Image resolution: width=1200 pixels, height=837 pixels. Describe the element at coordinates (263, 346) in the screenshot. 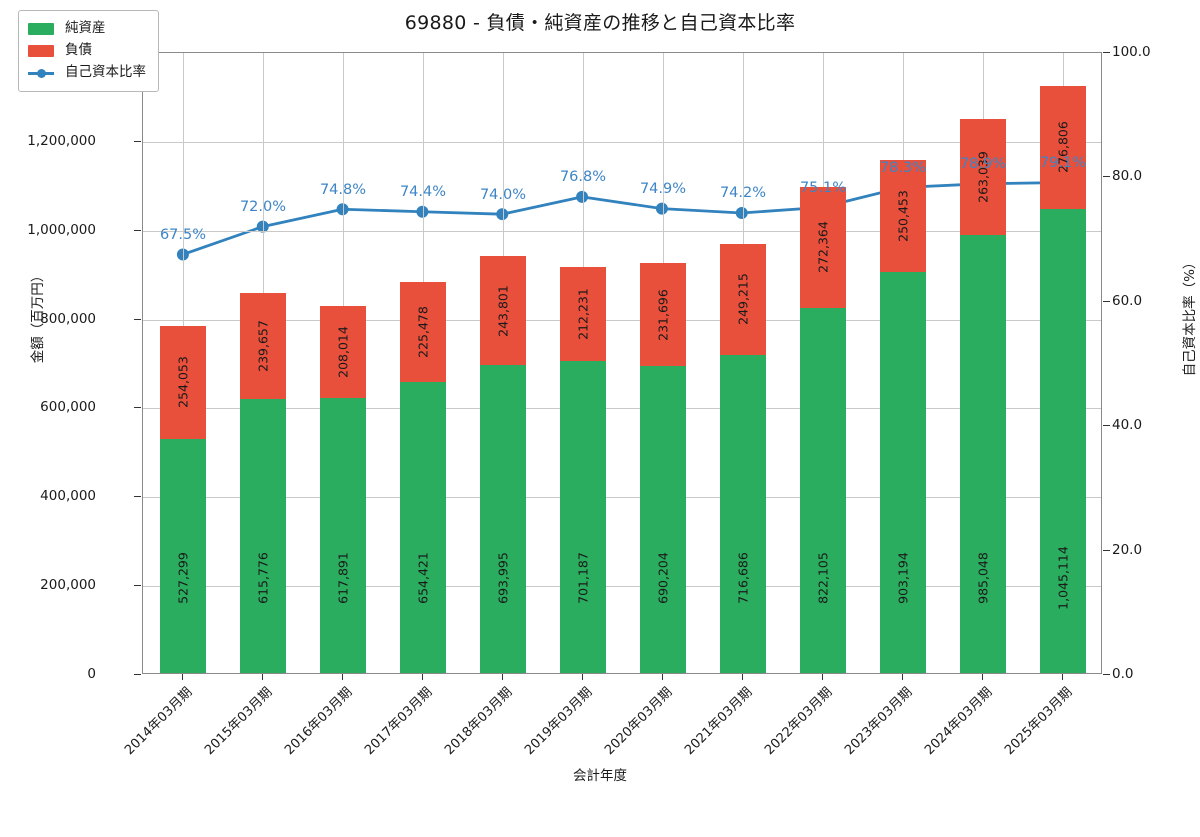

I see `bar-segment-liability: 239,657` at that location.